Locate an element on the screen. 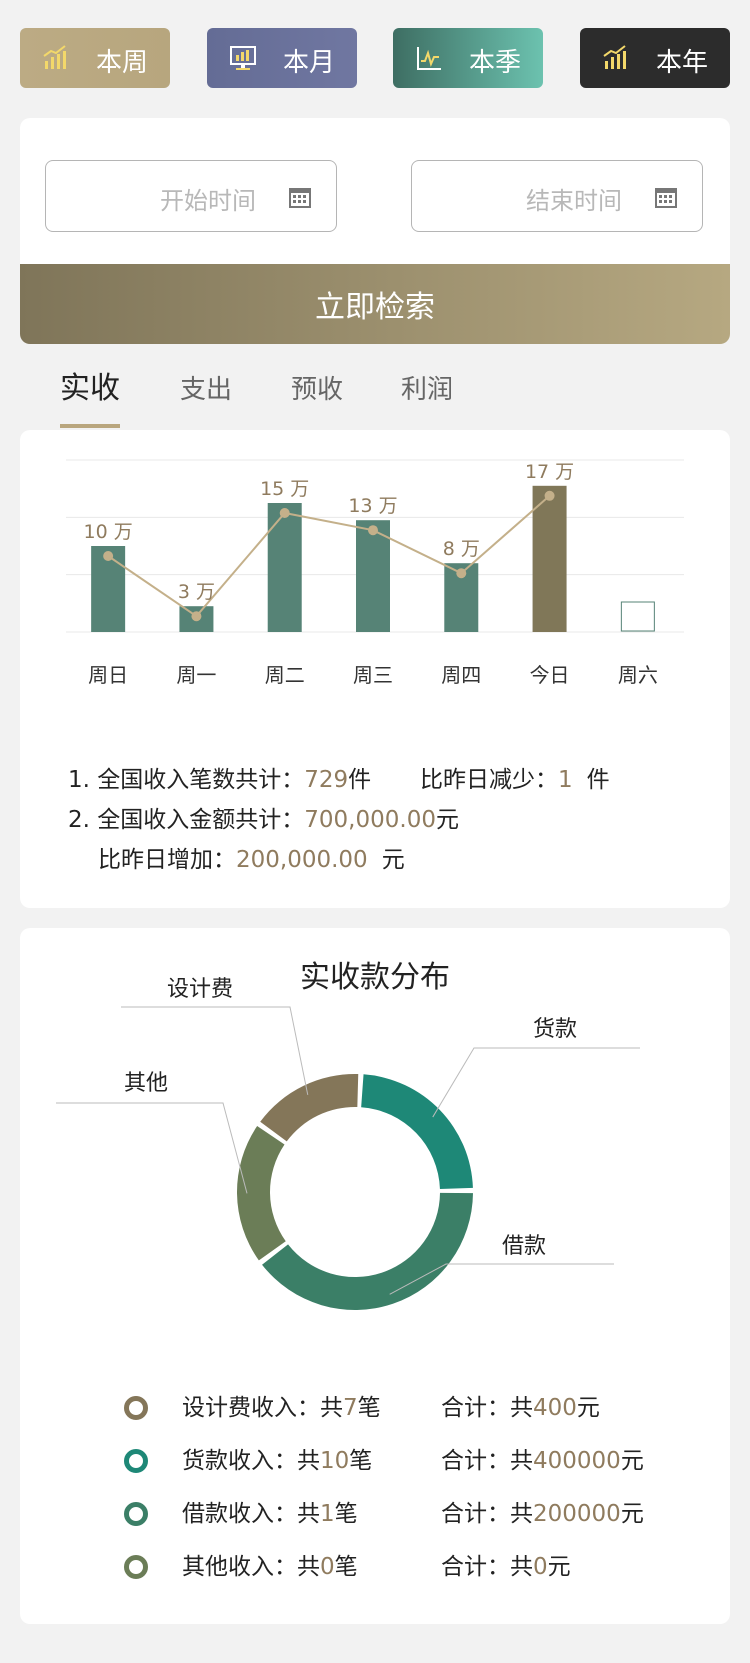  legend-count-value: 0 is located at coordinates (327, 1567).